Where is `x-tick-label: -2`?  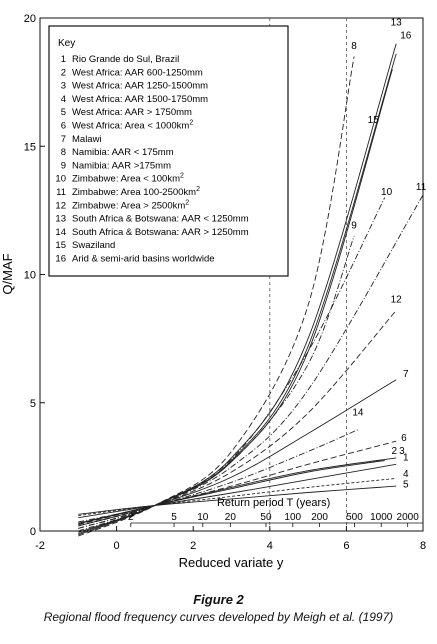 x-tick-label: -2 is located at coordinates (40, 546).